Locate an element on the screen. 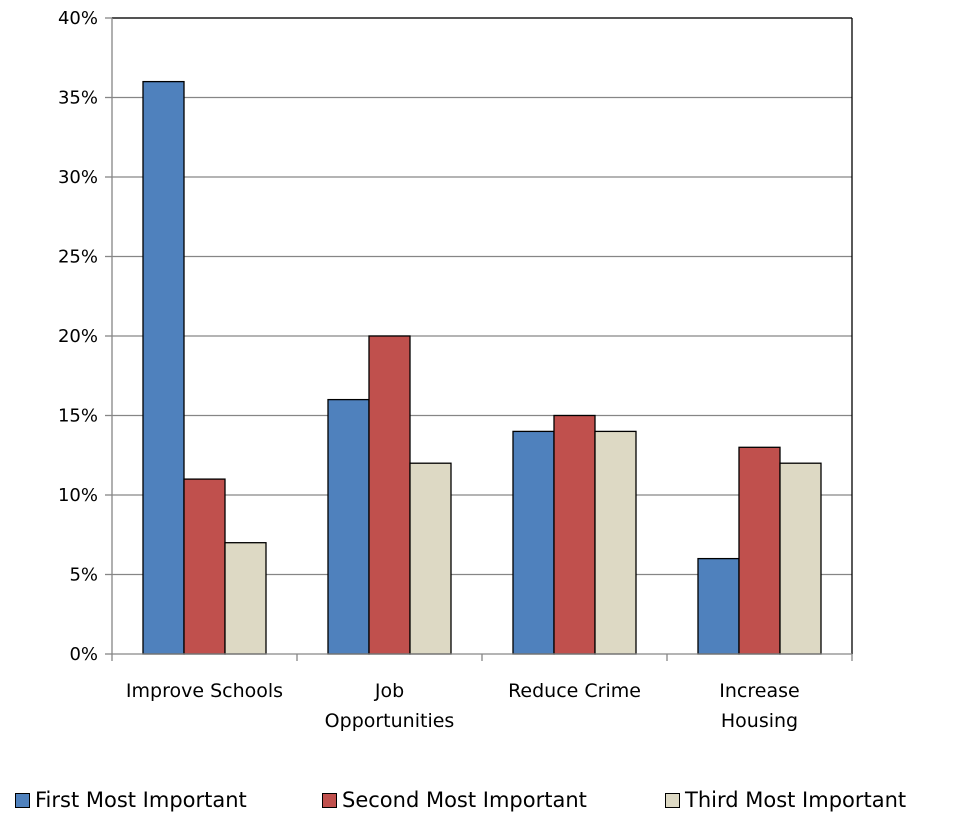 This screenshot has height=825, width=953. y-tick-label: 10% is located at coordinates (78, 495).